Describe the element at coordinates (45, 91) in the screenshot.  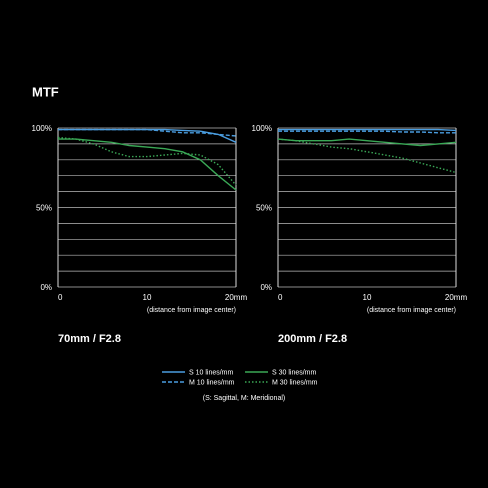
I see `title: MTF` at that location.